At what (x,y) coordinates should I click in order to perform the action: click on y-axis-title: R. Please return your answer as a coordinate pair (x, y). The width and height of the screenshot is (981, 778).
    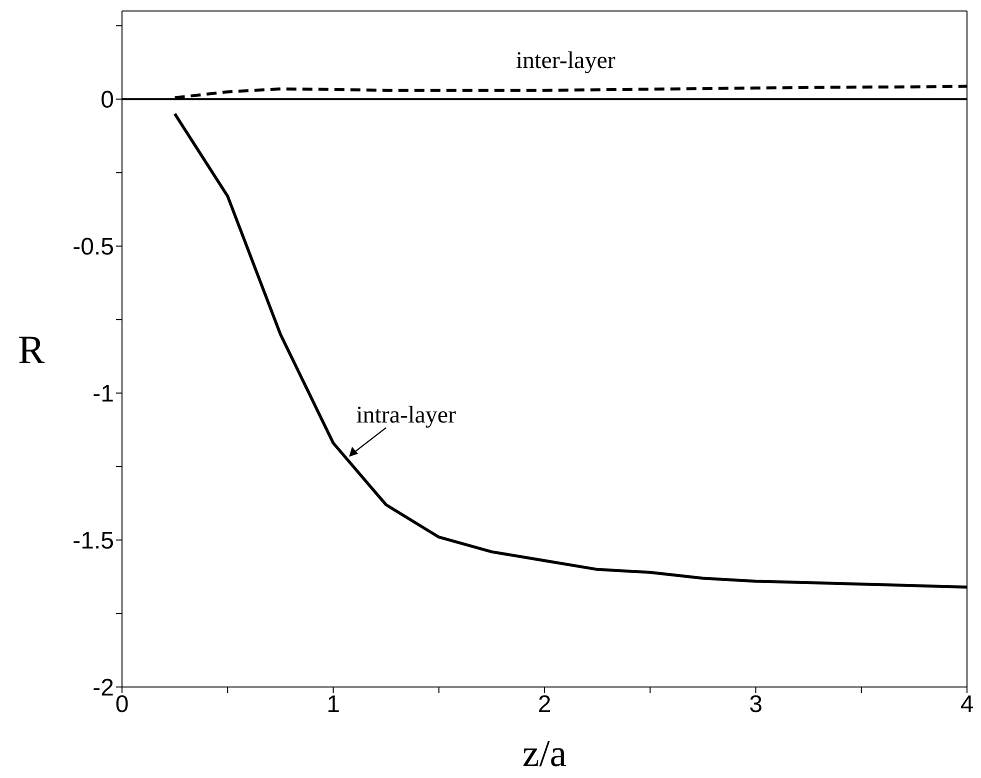
    Looking at the image, I should click on (31, 349).